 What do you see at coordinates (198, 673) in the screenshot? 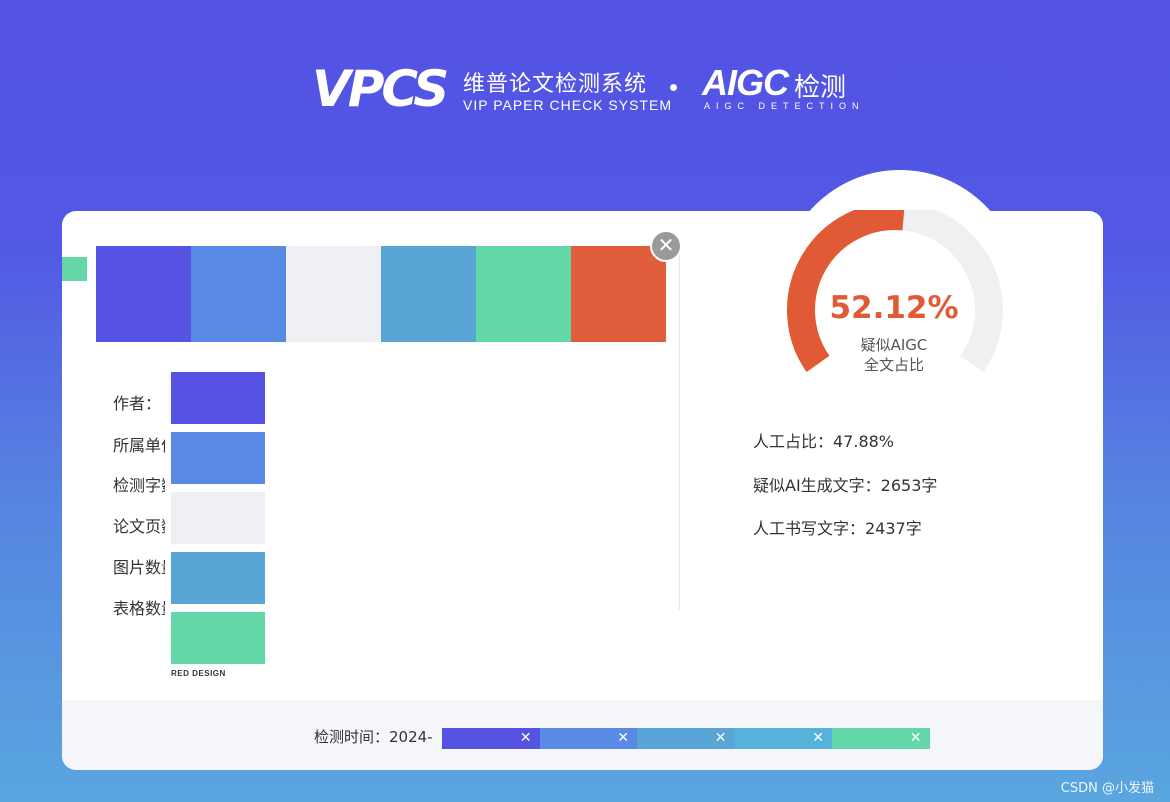
I see `palette-caption: RED DESIGN` at bounding box center [198, 673].